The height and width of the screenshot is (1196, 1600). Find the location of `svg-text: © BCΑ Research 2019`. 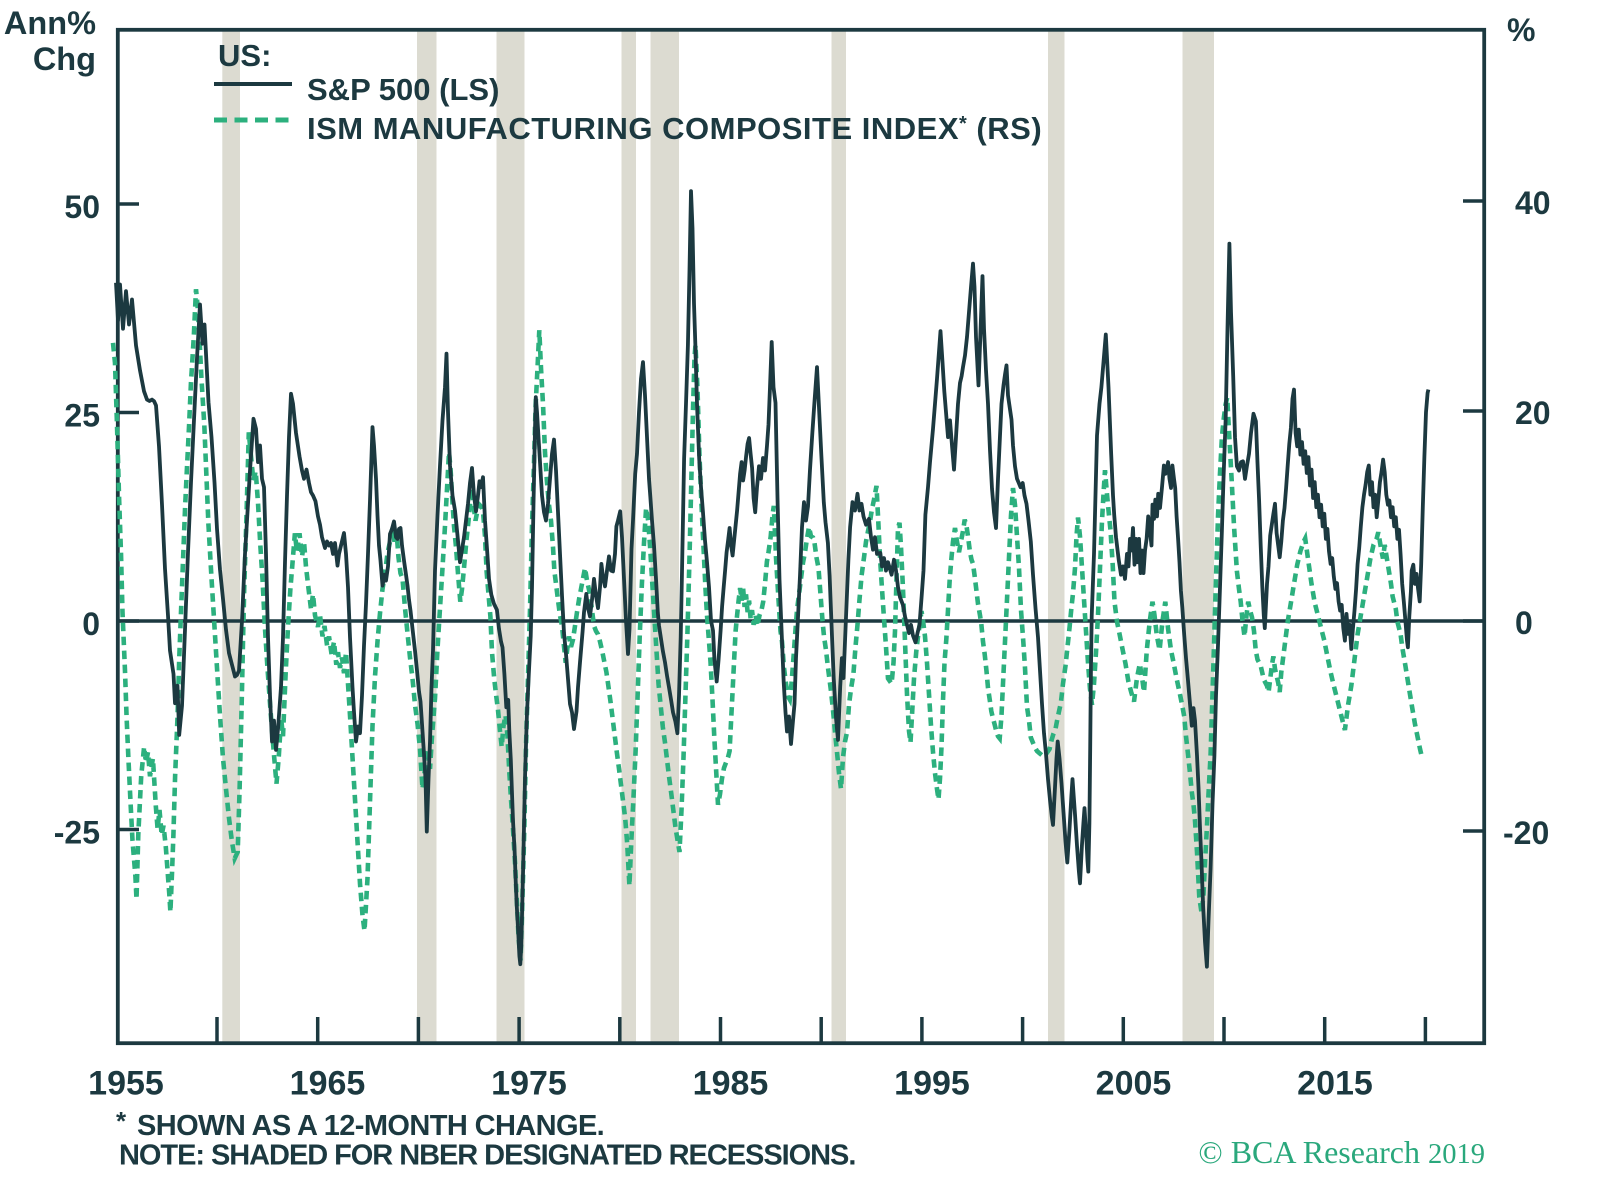

svg-text: © BCΑ Research 2019 is located at coordinates (1341, 1152).